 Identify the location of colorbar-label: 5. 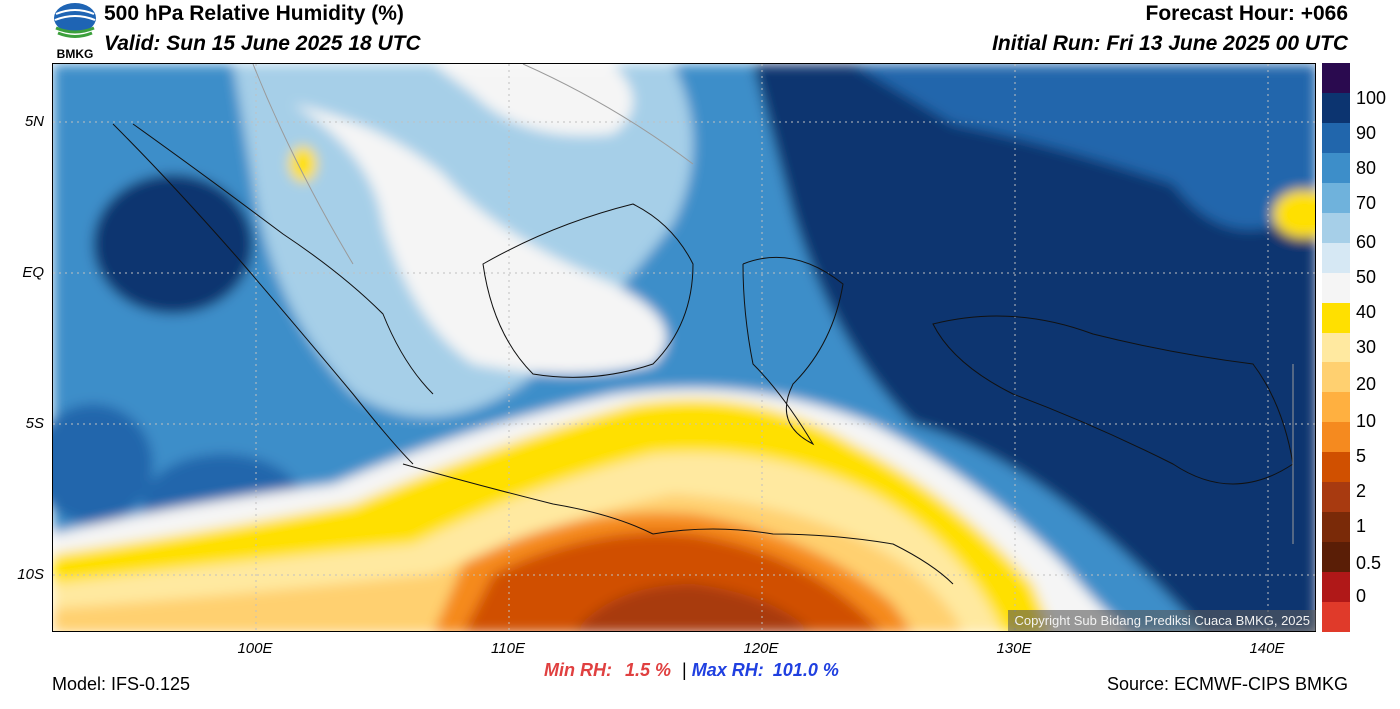
(1361, 456).